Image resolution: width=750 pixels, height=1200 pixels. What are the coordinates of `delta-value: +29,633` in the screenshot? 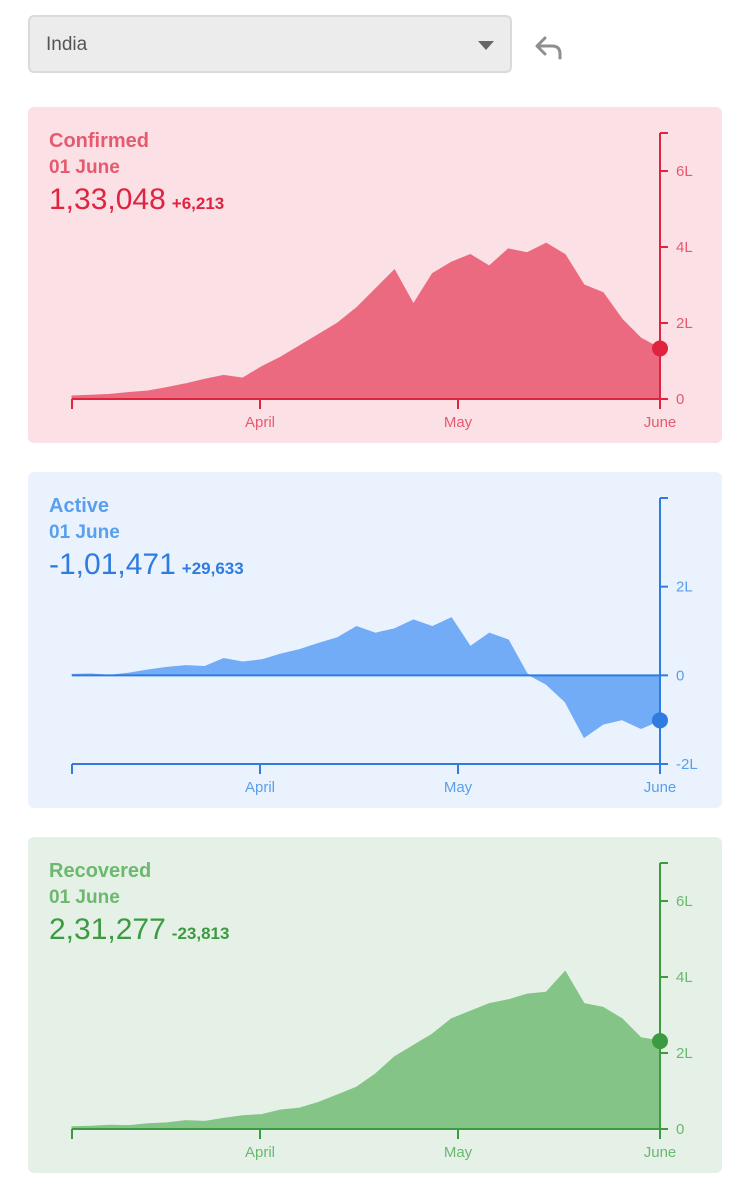 It's located at (212, 568).